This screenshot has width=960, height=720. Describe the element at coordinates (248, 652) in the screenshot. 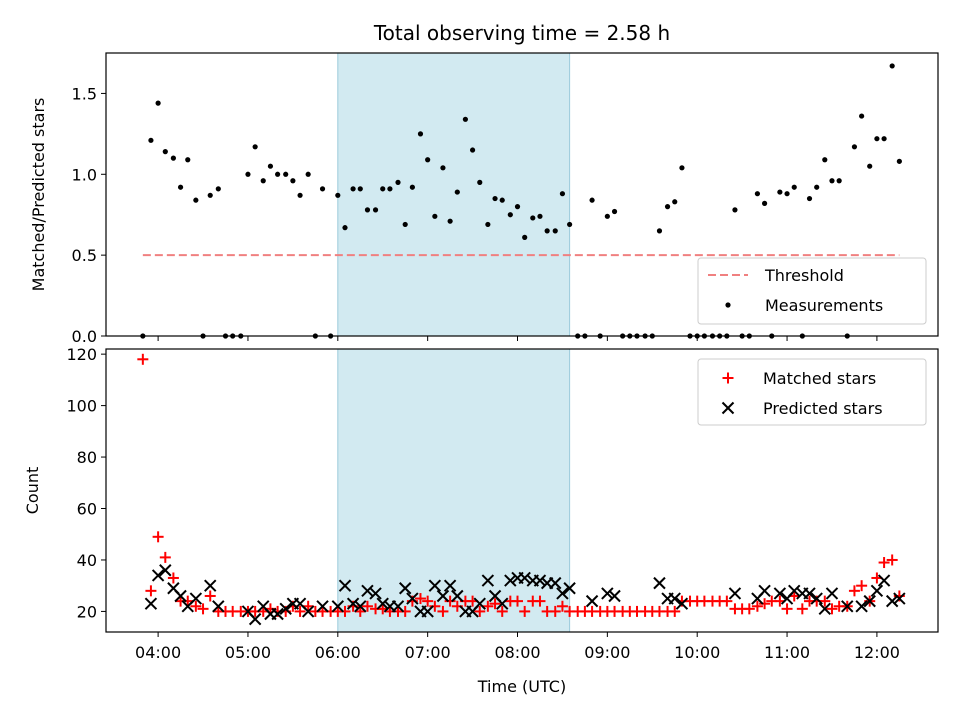

I see `x-tick-label: 05:00` at that location.